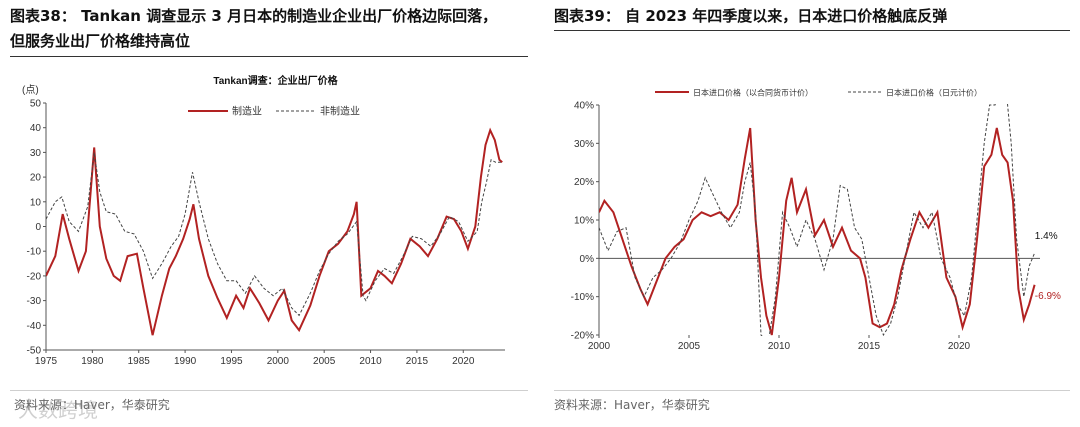 This screenshot has height=427, width=1080. What do you see at coordinates (58, 410) in the screenshot?
I see `watermark: 大数跨境` at bounding box center [58, 410].